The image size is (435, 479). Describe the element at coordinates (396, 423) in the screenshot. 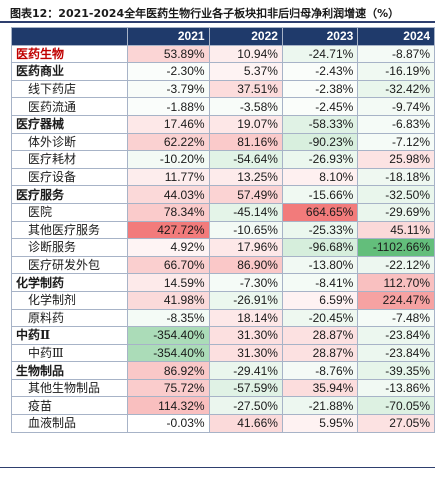

I see `growth-cell-2024: 27.05%` at that location.